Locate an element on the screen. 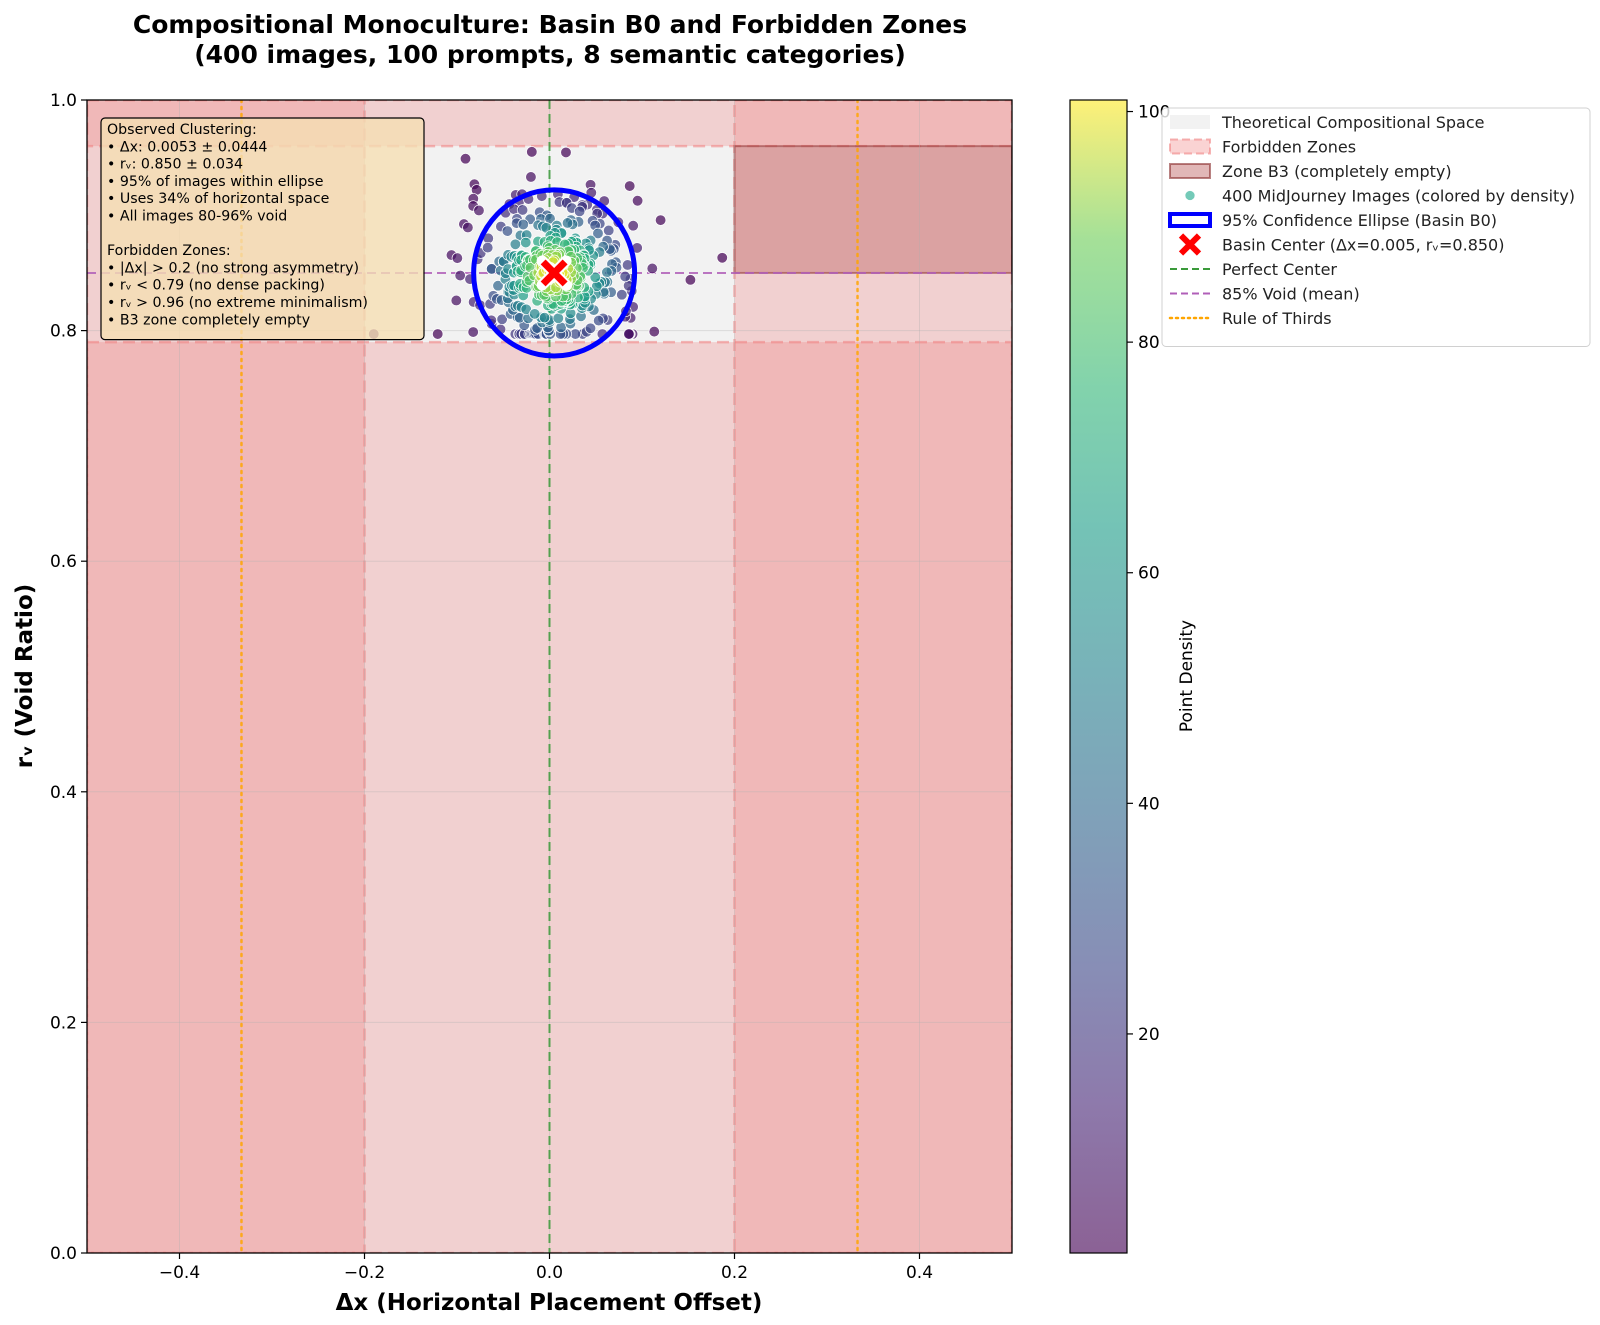 This screenshot has width=1600, height=1325. legend-entry: Rule of Thirds is located at coordinates (1250, 318).